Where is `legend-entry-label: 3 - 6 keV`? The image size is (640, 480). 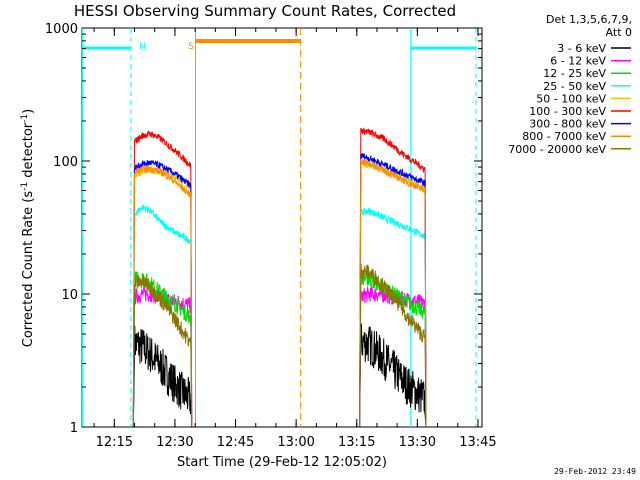 legend-entry-label: 3 - 6 keV is located at coordinates (581, 48).